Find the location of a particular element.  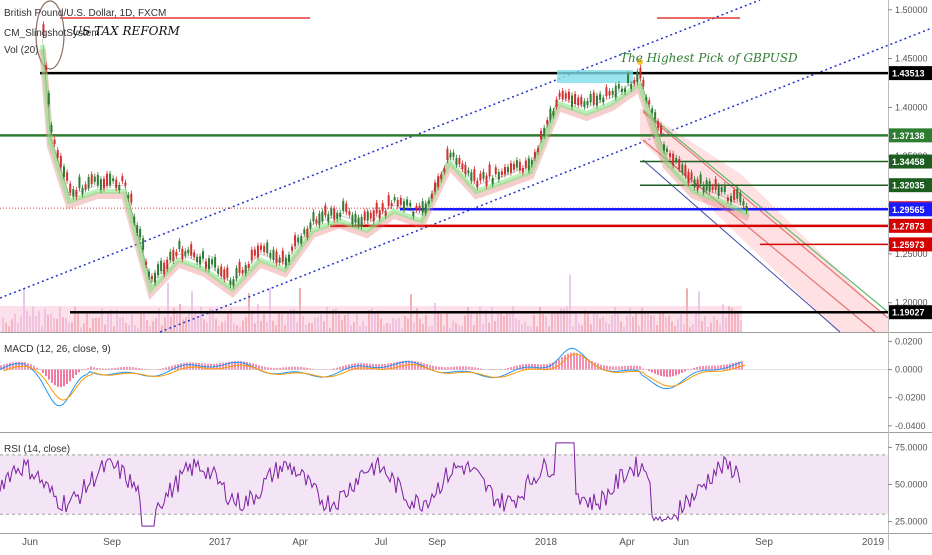

macd-tick-label-3: -0.0400 is located at coordinates (910, 426).